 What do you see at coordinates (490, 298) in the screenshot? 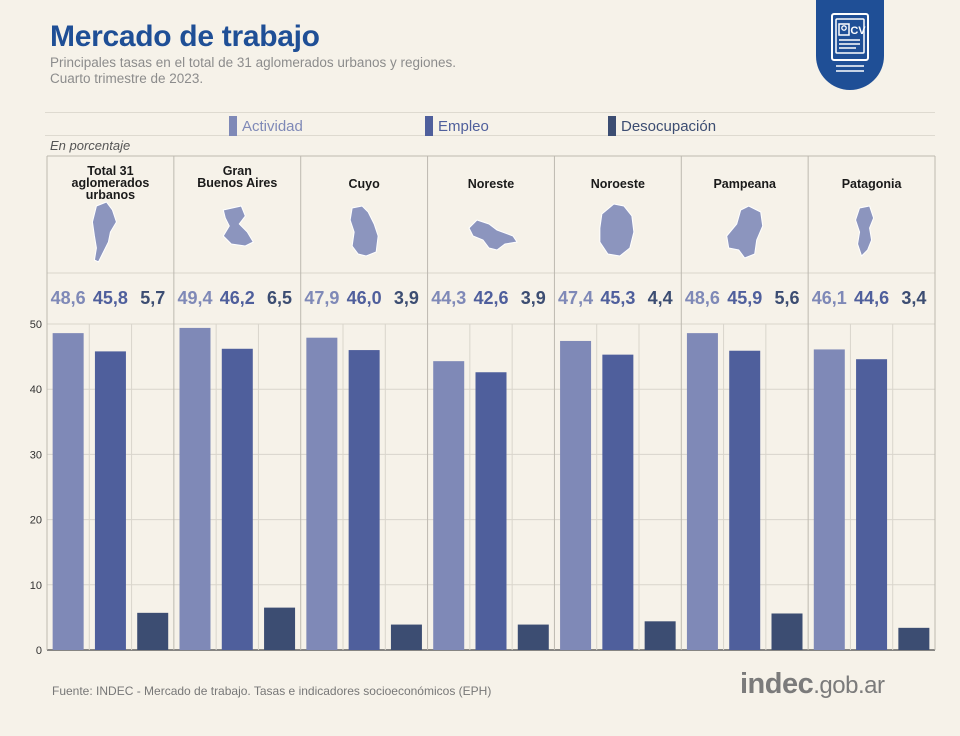
I see `value-label-empleo: 42,6` at bounding box center [490, 298].